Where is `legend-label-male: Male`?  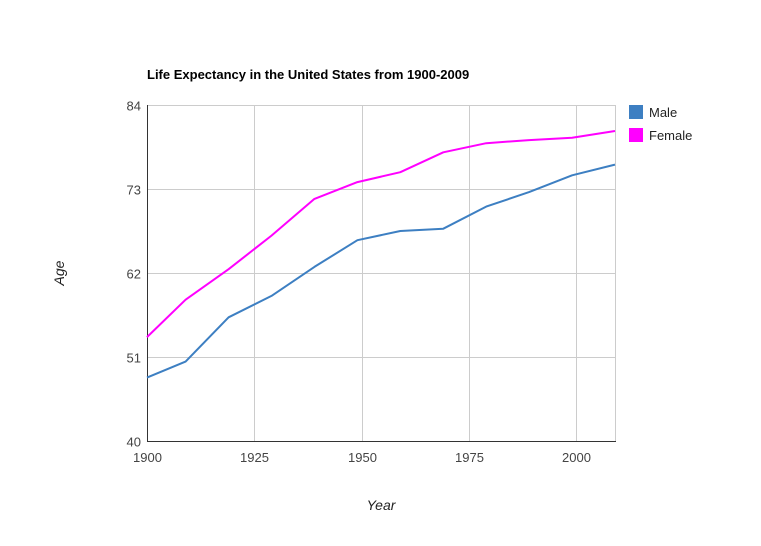 legend-label-male: Male is located at coordinates (663, 112).